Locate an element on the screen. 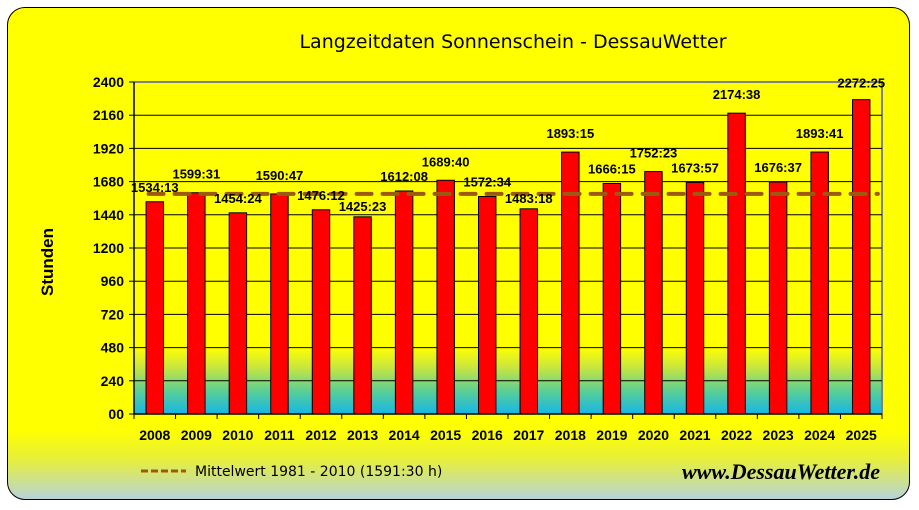  bar-2013 is located at coordinates (362, 315).